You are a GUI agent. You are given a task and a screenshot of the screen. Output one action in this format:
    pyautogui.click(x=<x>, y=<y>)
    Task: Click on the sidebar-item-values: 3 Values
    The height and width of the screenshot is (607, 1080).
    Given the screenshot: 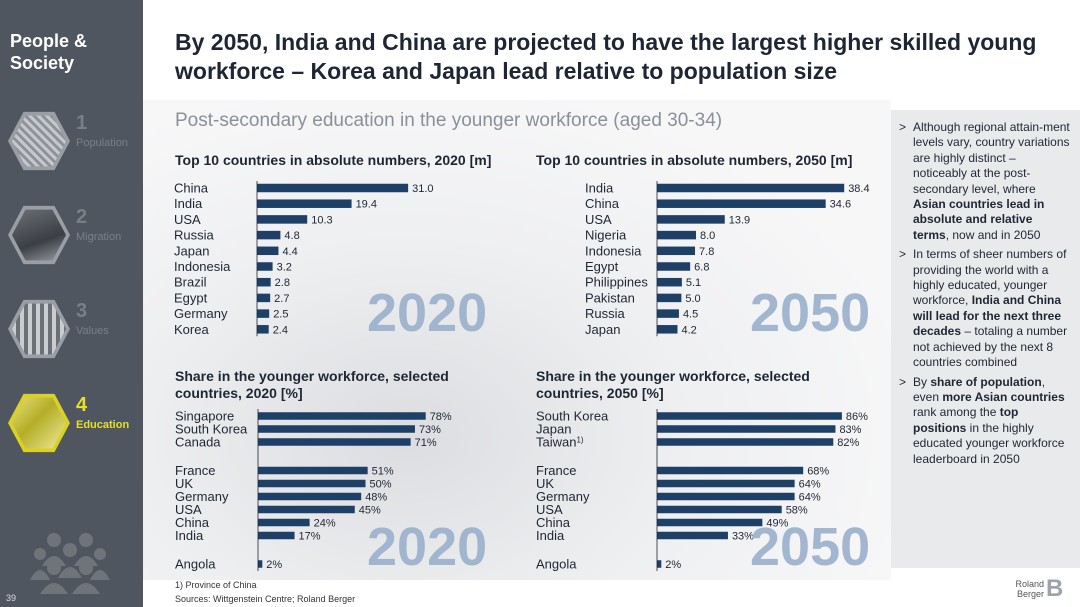 What is the action you would take?
    pyautogui.click(x=71, y=338)
    